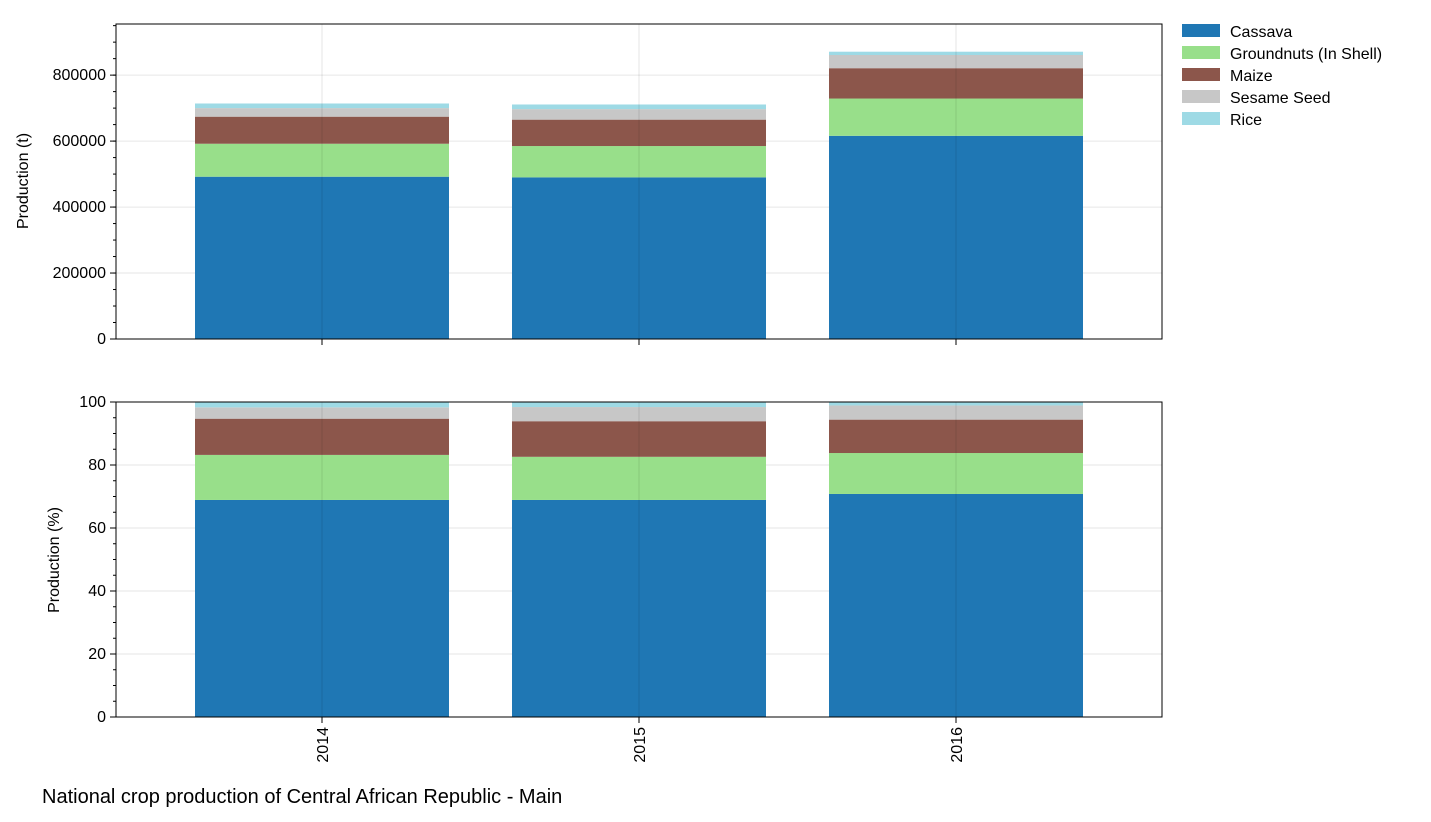 The image size is (1431, 822). I want to click on legend-label: Sesame Seed, so click(1280, 98).